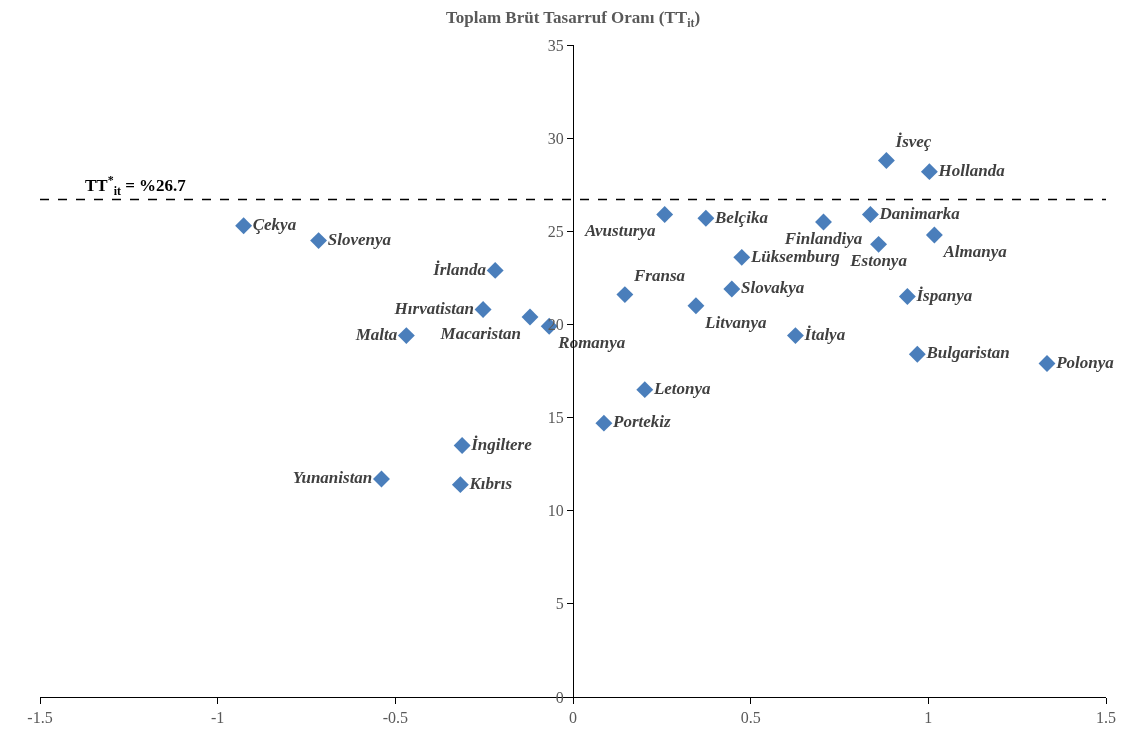 This screenshot has height=742, width=1146. Describe the element at coordinates (555, 45) in the screenshot. I see `y-tick-label: 35` at that location.